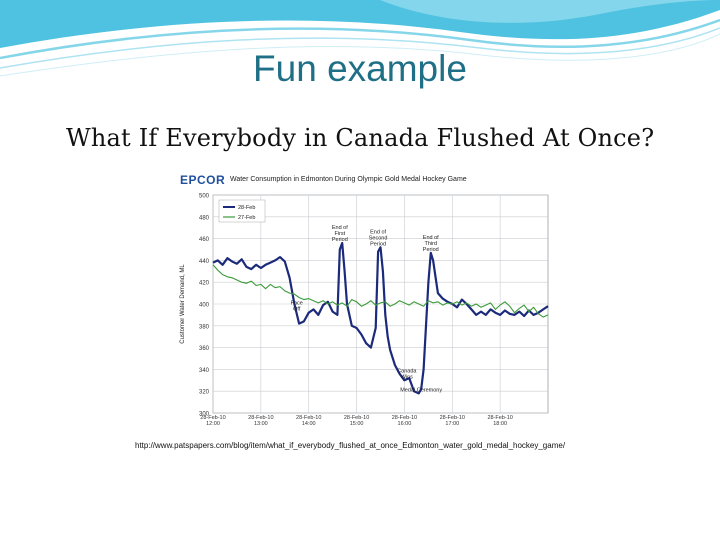 This screenshot has width=720, height=540. What do you see at coordinates (356, 421) in the screenshot?
I see `x-tick-label: 28-Feb-10 15:00` at bounding box center [356, 421].